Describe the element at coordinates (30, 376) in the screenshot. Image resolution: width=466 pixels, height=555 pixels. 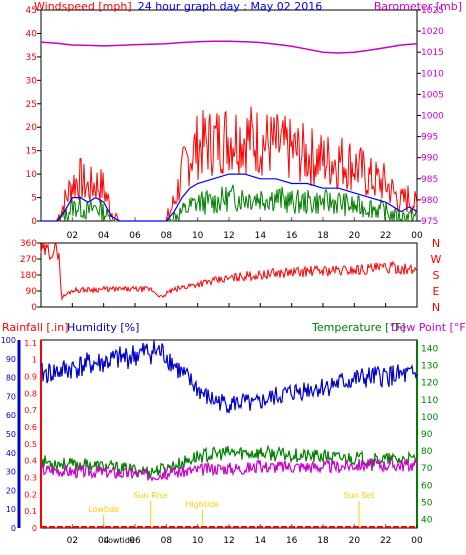
I see `rainfall-tick-label: 0.9` at that location.